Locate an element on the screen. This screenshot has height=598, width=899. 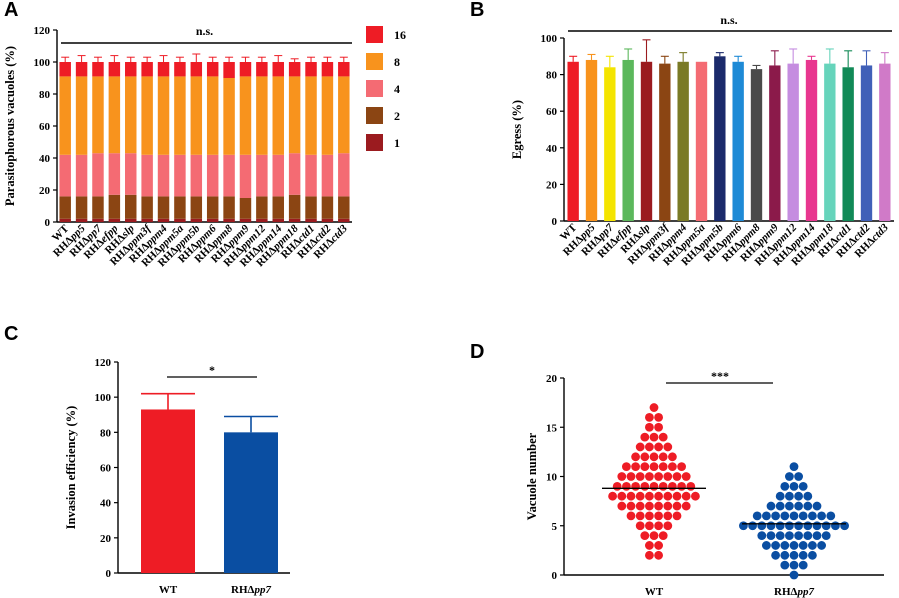
panel-letter-c: C is located at coordinates (11, 334).